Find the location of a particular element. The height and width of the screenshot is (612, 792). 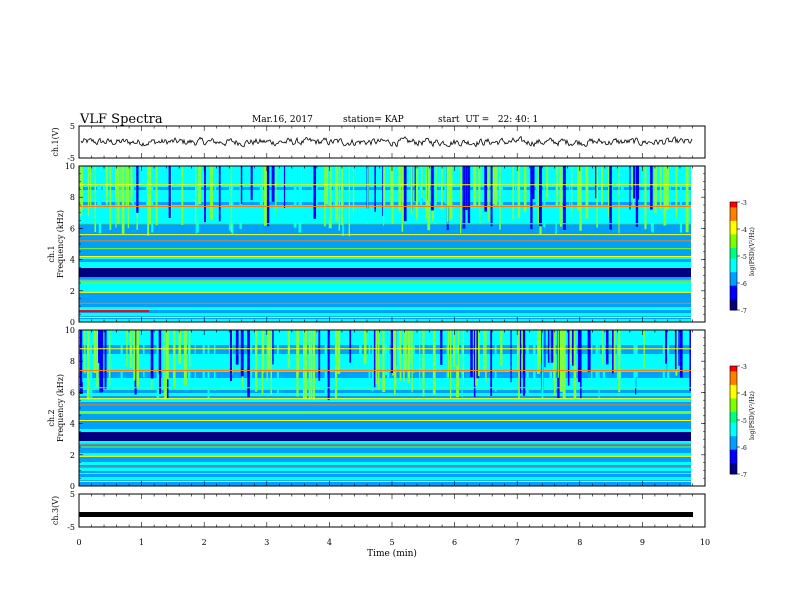

y-tick-label: 8 is located at coordinates (72, 197).